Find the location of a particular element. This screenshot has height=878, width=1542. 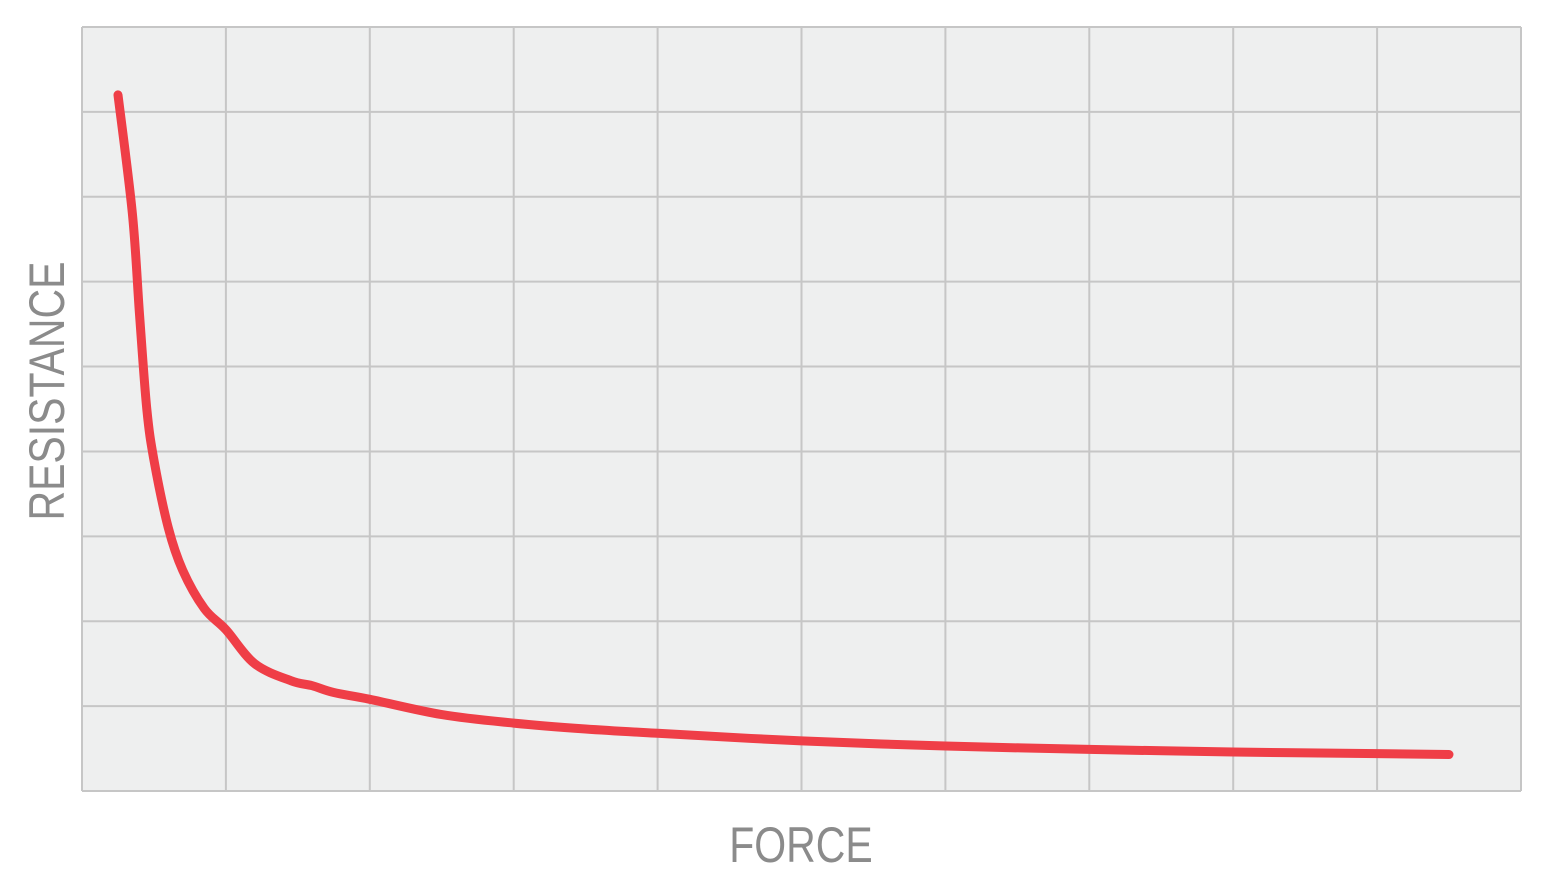

y-axis-title: RESISTANCE is located at coordinates (47, 391).